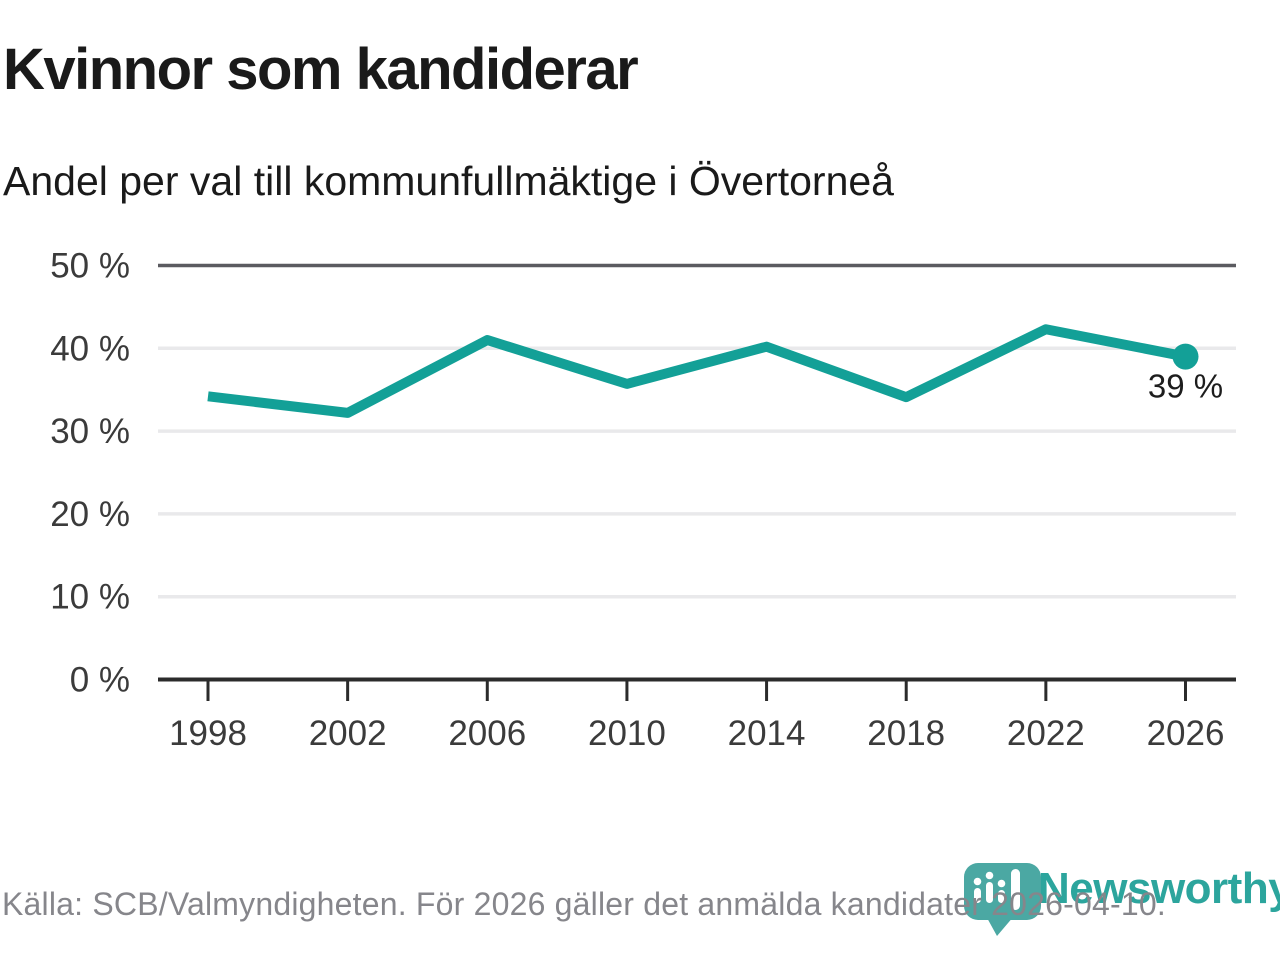 The image size is (1280, 960). I want to click on x-tick-label: 1998, so click(208, 733).